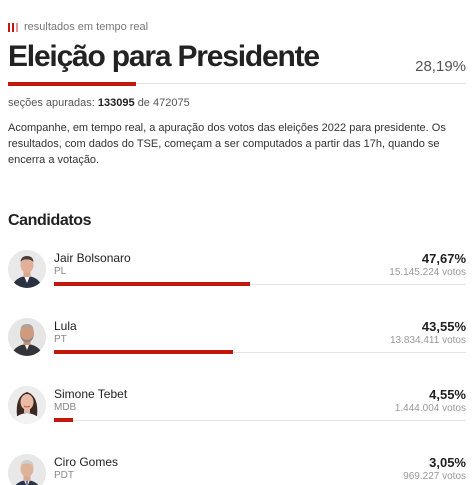 This screenshot has width=474, height=485. I want to click on live-indicator: resultados em tempo real, so click(78, 27).